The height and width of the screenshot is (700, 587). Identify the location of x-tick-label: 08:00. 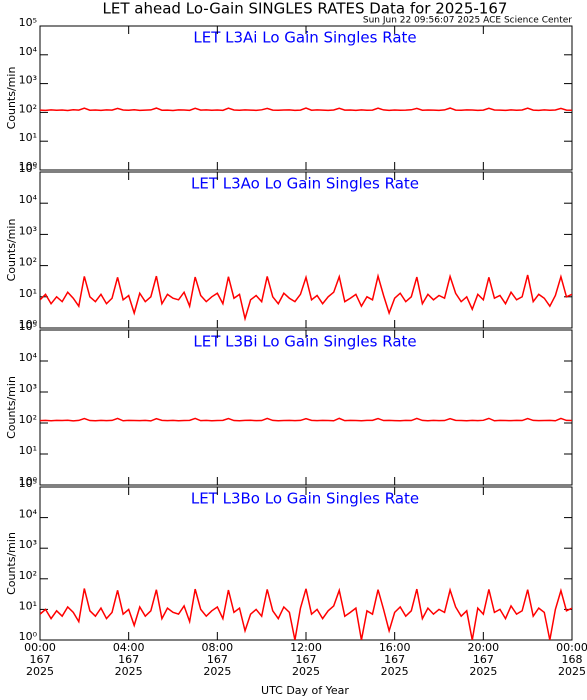
(217, 647).